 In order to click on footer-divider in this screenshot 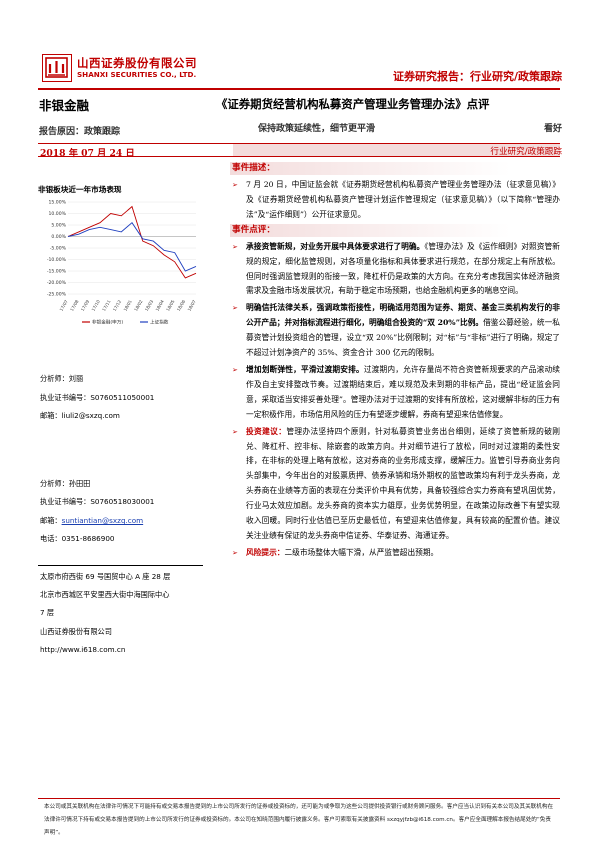, I will do `click(299, 798)`.